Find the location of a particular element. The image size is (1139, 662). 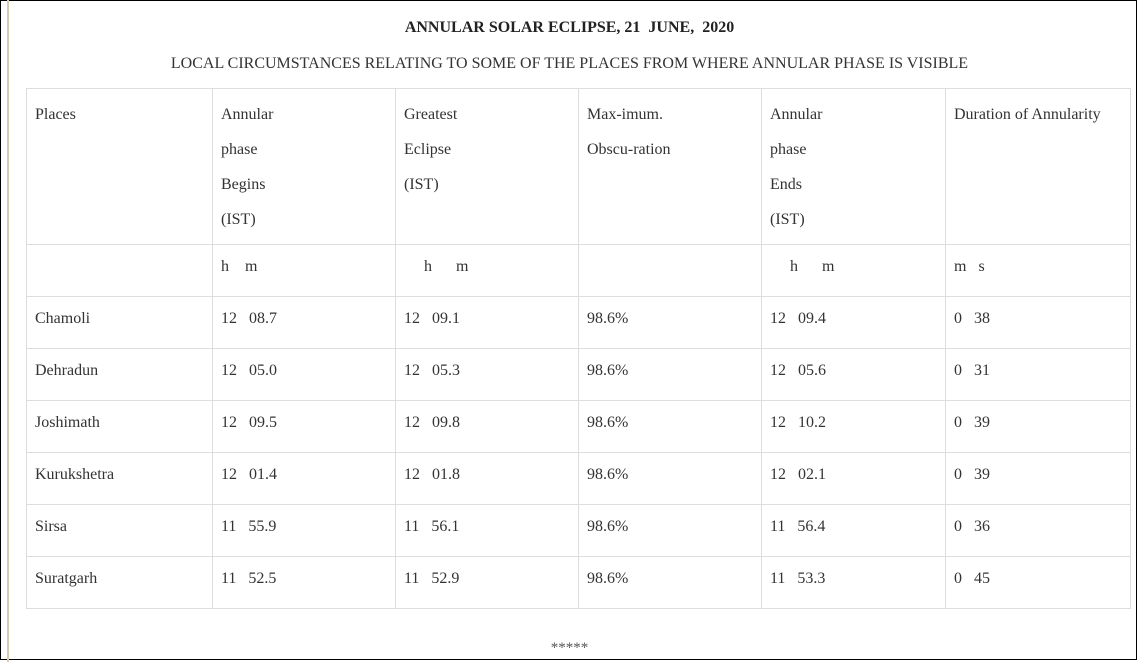

greatest-cell: 12 09.8 is located at coordinates (487, 426).